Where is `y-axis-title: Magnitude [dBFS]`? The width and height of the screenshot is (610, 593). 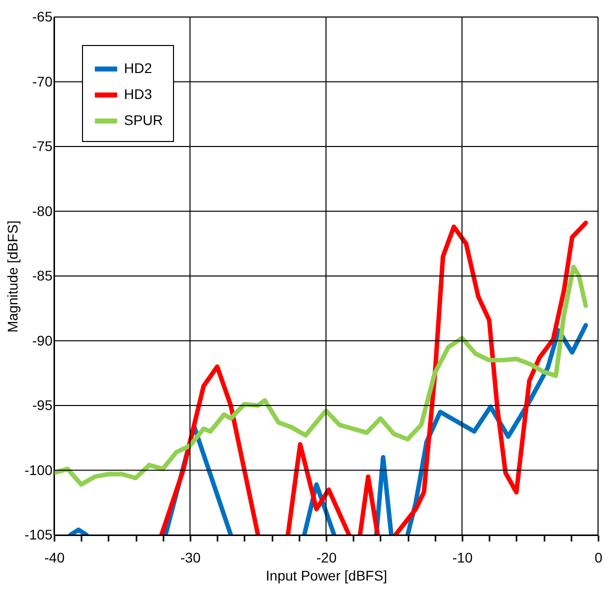 y-axis-title: Magnitude [dBFS] is located at coordinates (12, 276).